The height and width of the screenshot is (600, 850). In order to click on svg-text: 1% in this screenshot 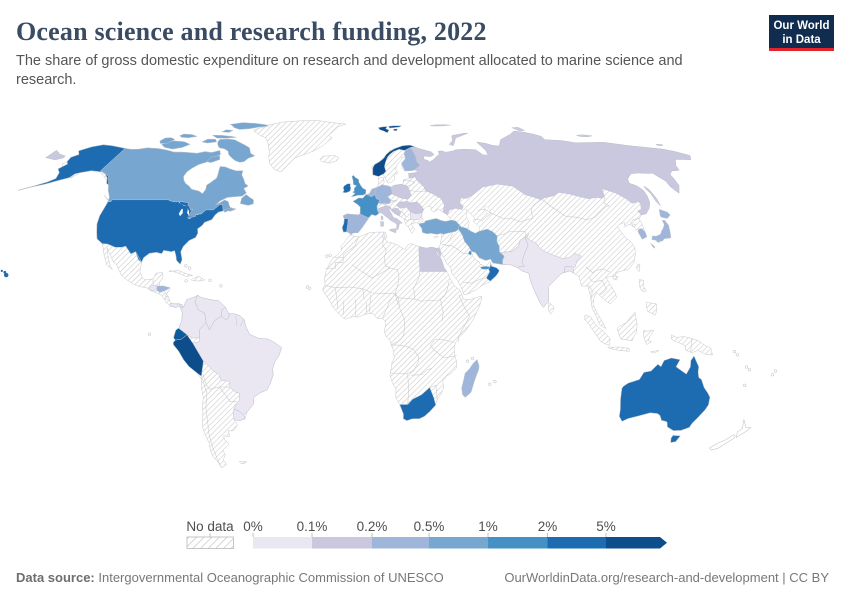, I will do `click(488, 526)`.